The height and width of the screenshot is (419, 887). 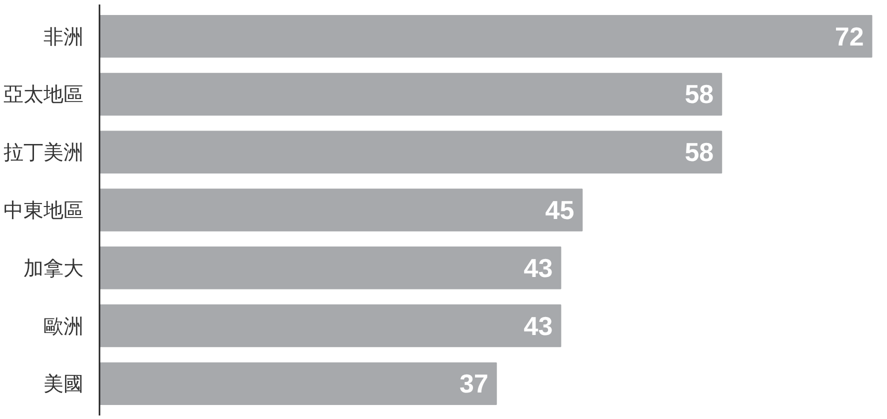 I want to click on data-label: 45, so click(x=559, y=210).